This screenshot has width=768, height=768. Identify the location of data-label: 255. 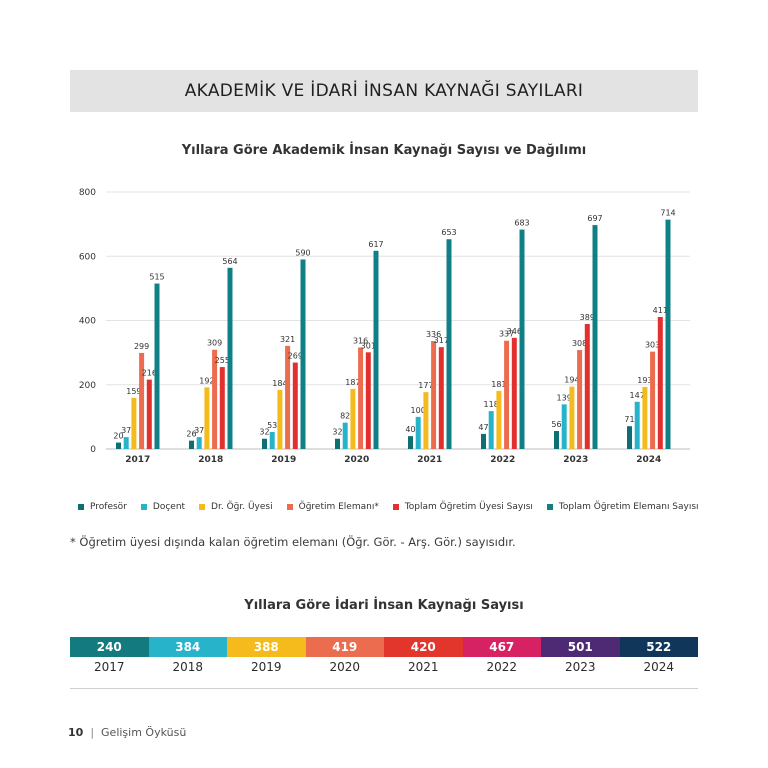
(222, 360).